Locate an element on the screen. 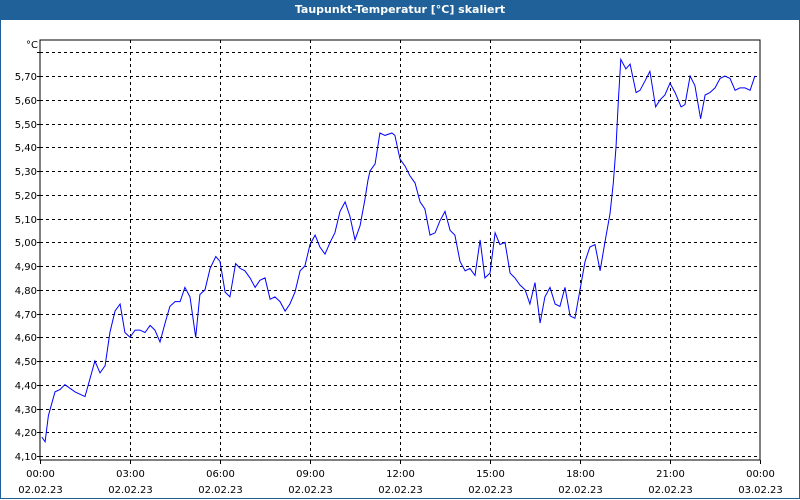 Image resolution: width=800 pixels, height=500 pixels. y-tick-label: 5,50 is located at coordinates (26, 125).